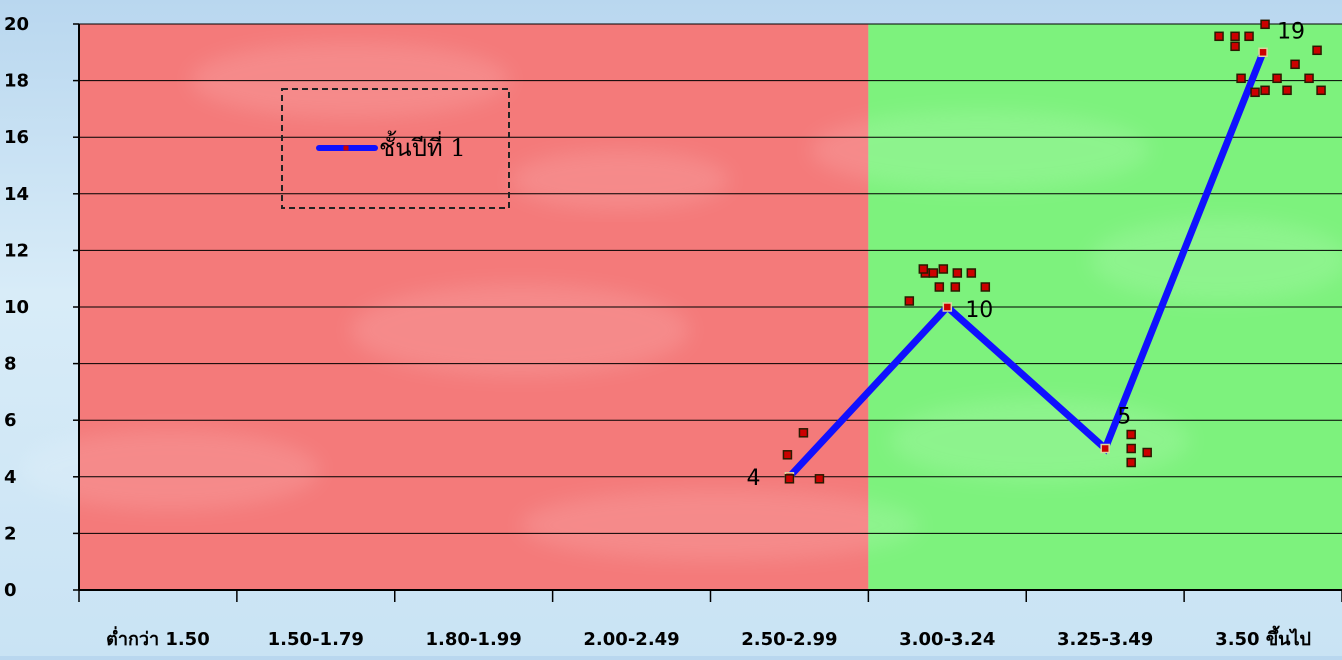 The image size is (1342, 660). What do you see at coordinates (1291, 31) in the screenshot?
I see `data-label: 19` at bounding box center [1291, 31].